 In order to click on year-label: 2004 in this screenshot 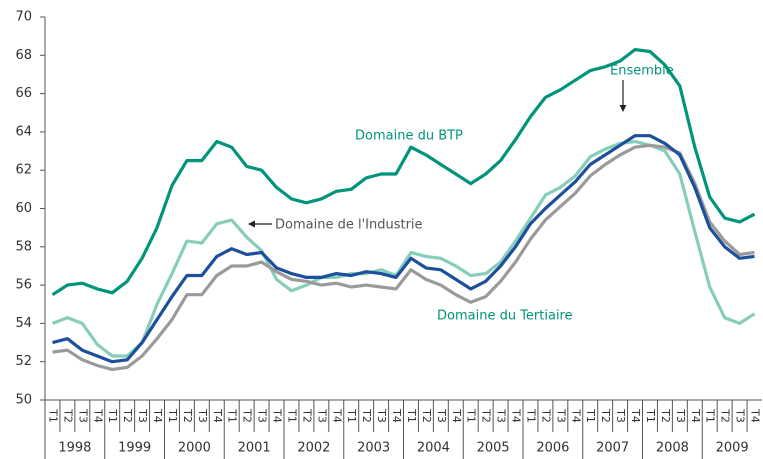, I will do `click(433, 448)`.